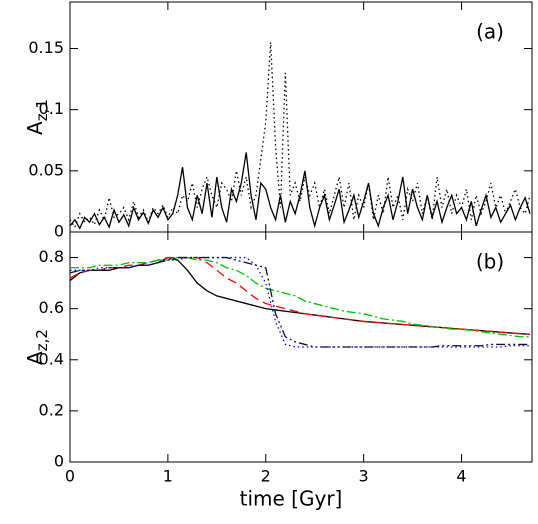 This screenshot has width=538, height=524. Describe the element at coordinates (291, 499) in the screenshot. I see `x-axis-label: time [Gyr]` at that location.